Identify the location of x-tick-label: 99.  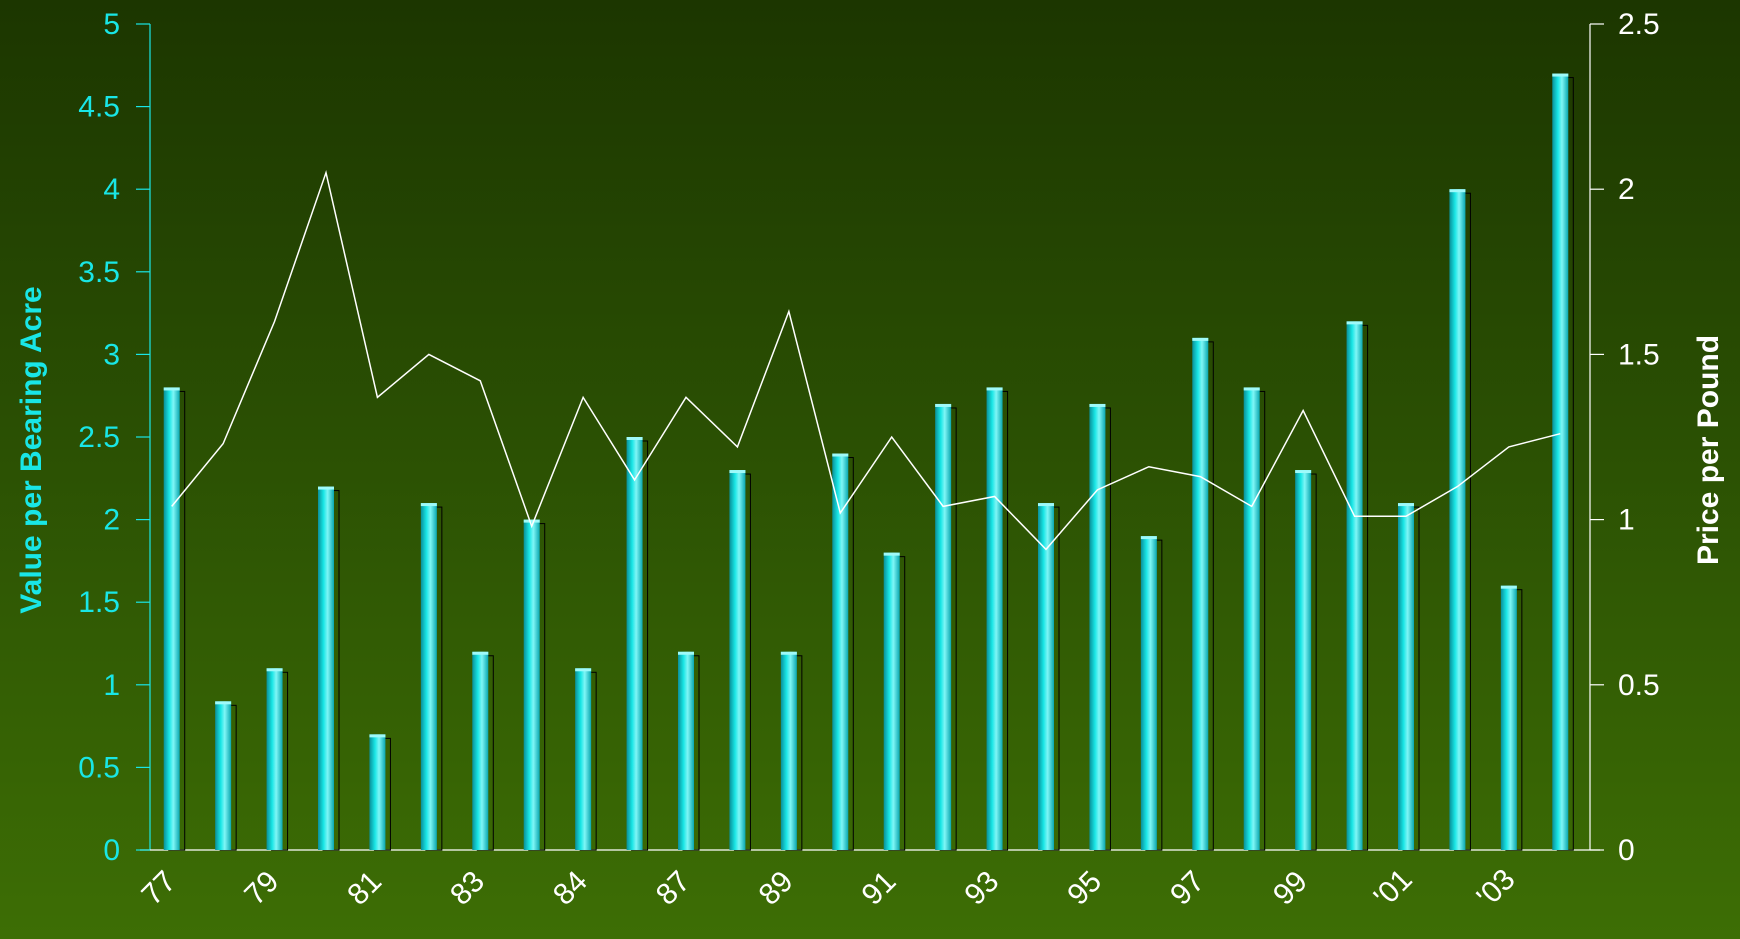
(1290, 888).